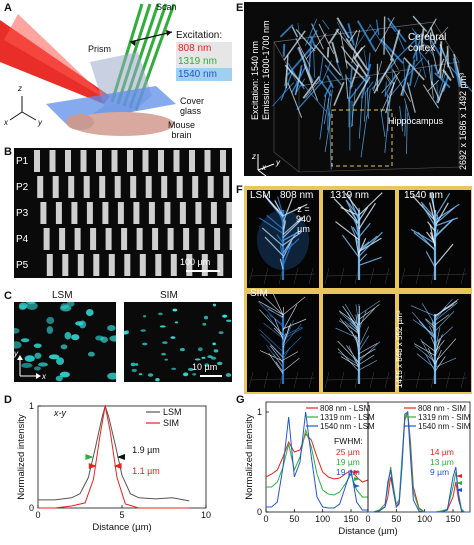 Image resolution: width=474 pixels, height=545 pixels. Describe the element at coordinates (442, 452) in the screenshot. I see `fwhm-value: 14 µm` at that location.